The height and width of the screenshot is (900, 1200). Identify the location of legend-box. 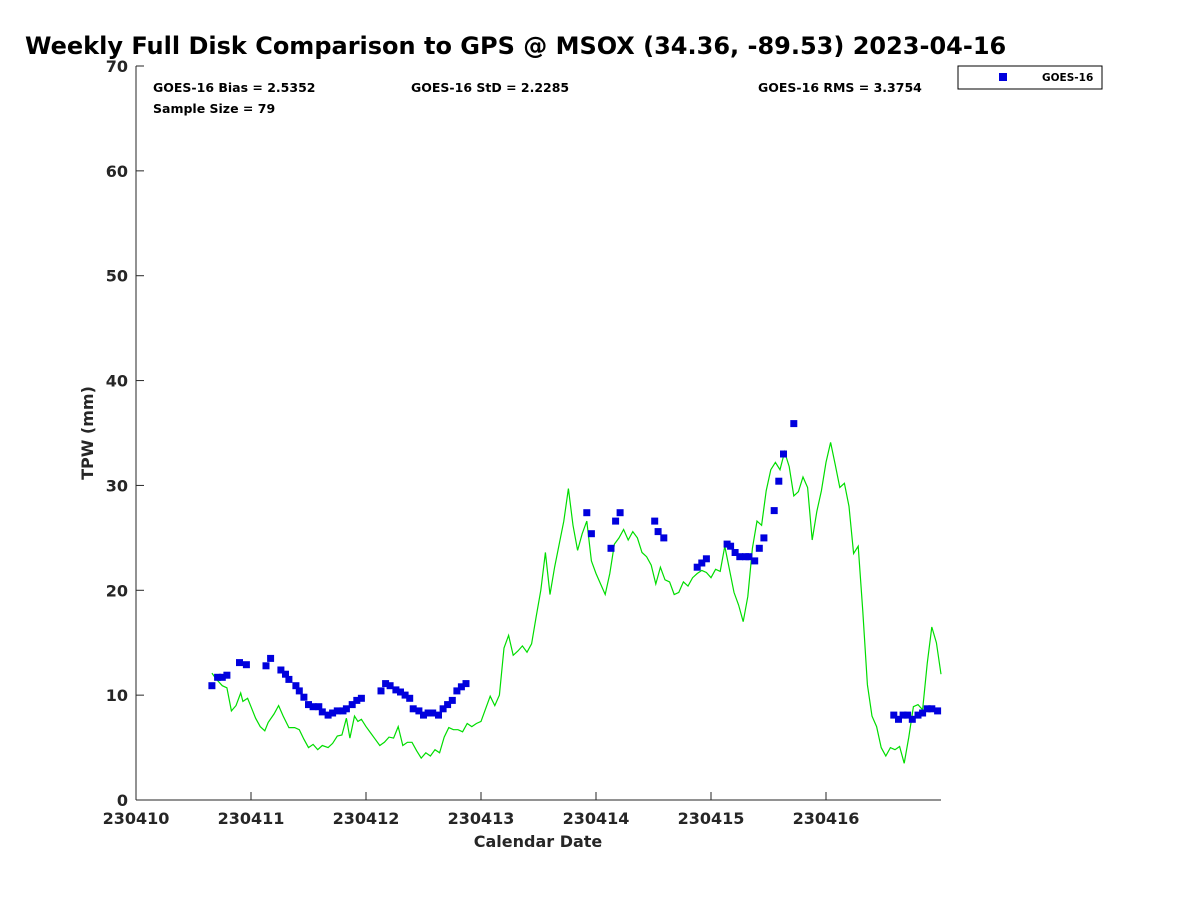
(1030, 77).